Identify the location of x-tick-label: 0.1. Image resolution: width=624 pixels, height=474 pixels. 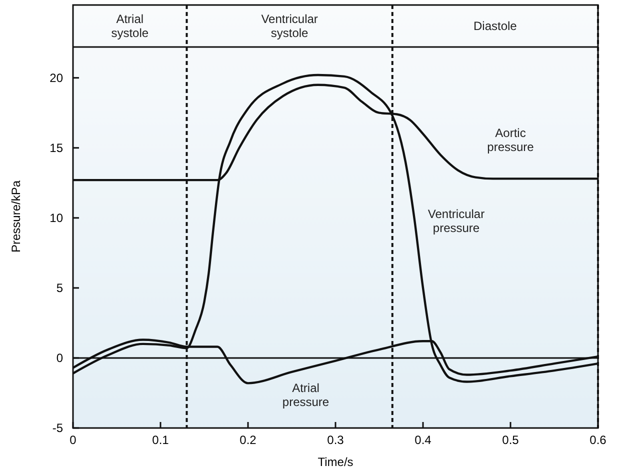
(161, 440).